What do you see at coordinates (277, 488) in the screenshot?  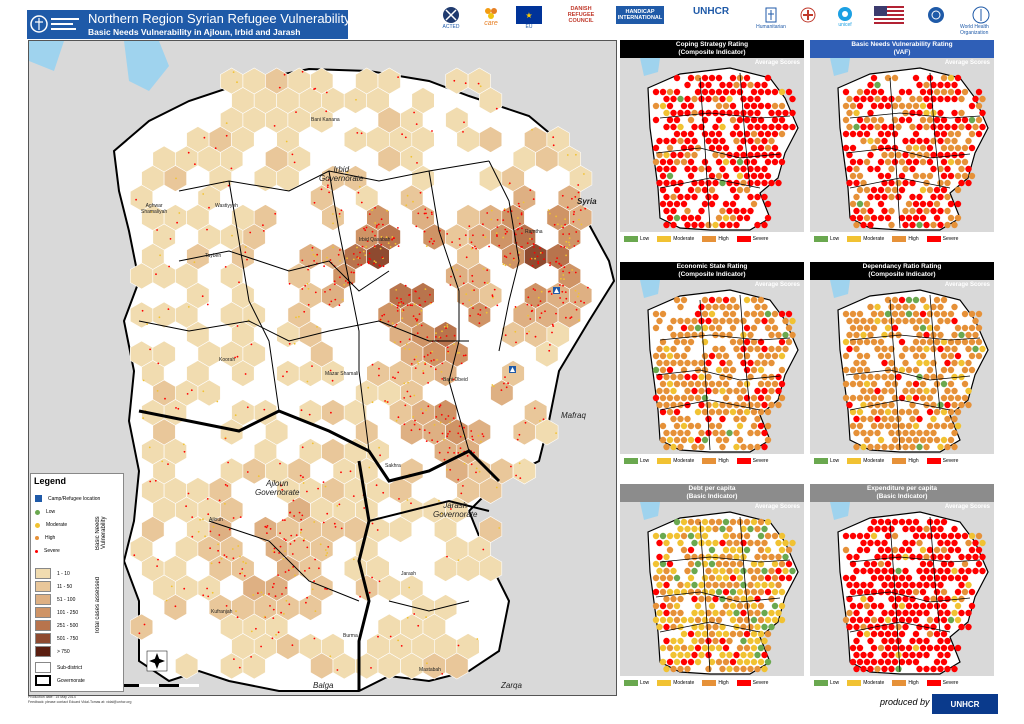 I see `label-ajloun-governorate: Ajloun Governorate` at bounding box center [277, 488].